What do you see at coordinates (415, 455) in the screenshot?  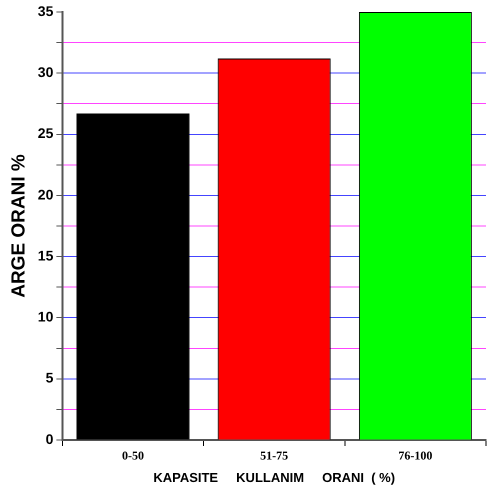 I see `x-tick-label: 76-100` at bounding box center [415, 455].